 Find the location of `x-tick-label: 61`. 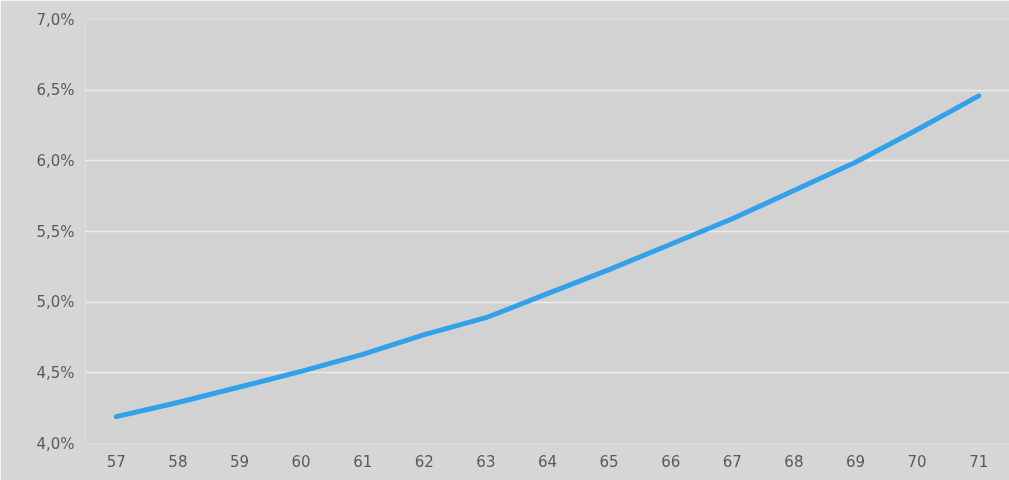

x-tick-label: 61 is located at coordinates (363, 461).